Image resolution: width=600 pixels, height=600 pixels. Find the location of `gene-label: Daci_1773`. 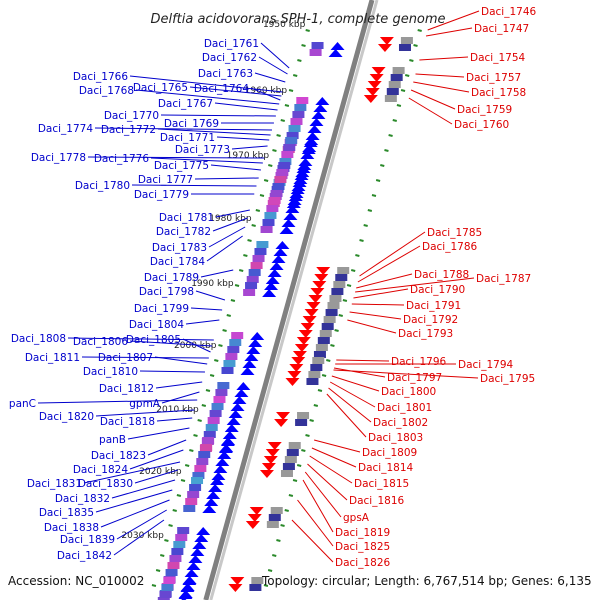

gene-label: Daci_1773 is located at coordinates (202, 150).